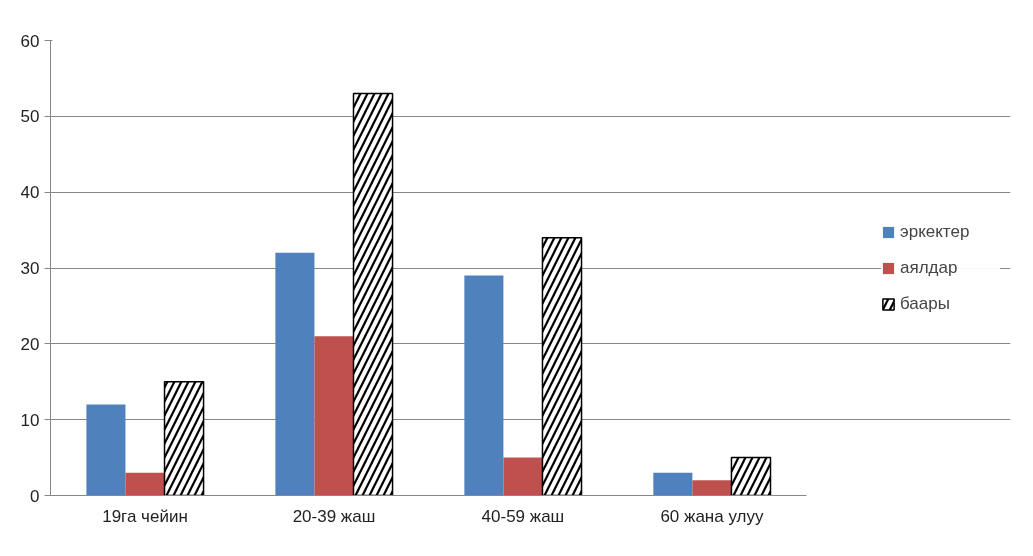  What do you see at coordinates (523, 516) in the screenshot?
I see `x-tick-label: 40-59 жаш` at bounding box center [523, 516].